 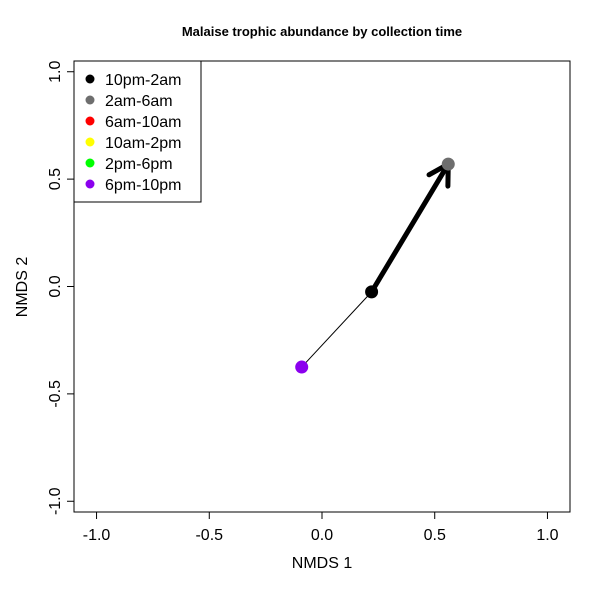 I want to click on trajectory-arrow-shaft, so click(x=410, y=228).